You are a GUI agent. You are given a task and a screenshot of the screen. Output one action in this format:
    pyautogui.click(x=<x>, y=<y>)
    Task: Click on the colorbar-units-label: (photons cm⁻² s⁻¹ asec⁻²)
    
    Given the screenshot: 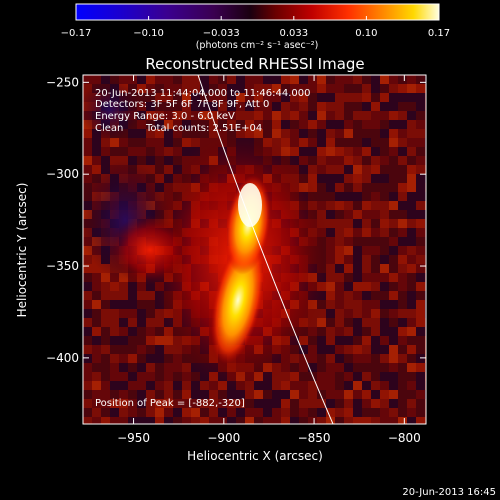 What is the action you would take?
    pyautogui.click(x=257, y=45)
    